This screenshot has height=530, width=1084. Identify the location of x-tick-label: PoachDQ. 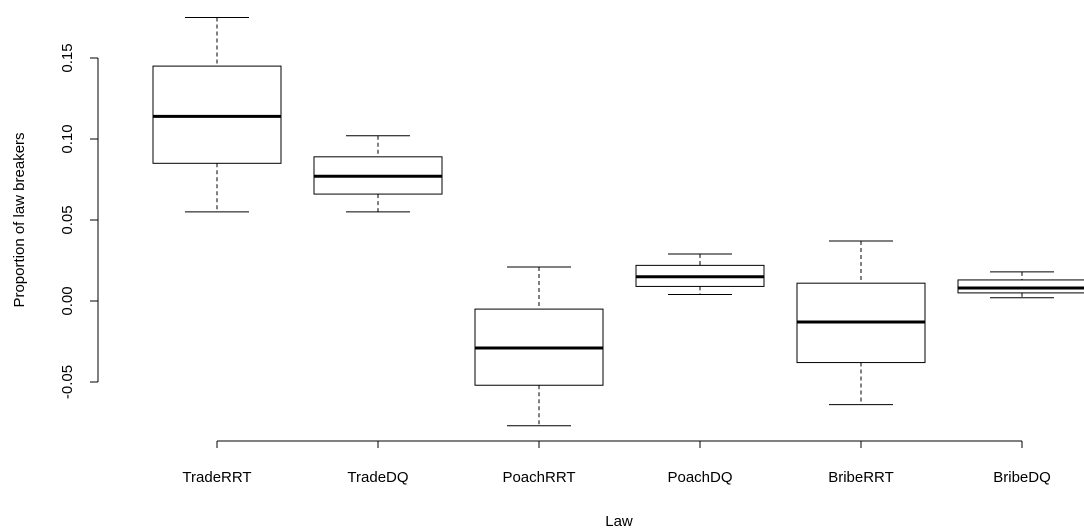
(699, 477).